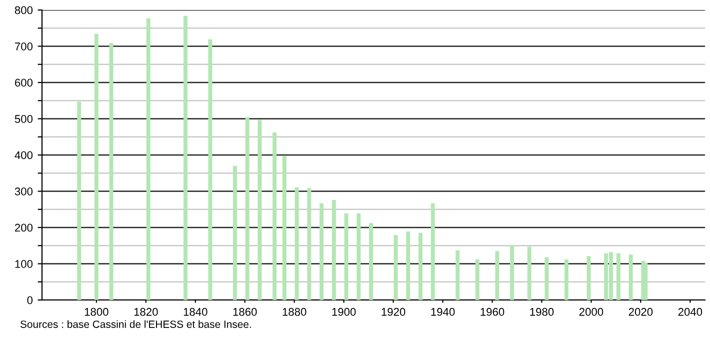 Image resolution: width=710 pixels, height=340 pixels. What do you see at coordinates (23, 10) in the screenshot?
I see `y-tick-label: 800` at bounding box center [23, 10].